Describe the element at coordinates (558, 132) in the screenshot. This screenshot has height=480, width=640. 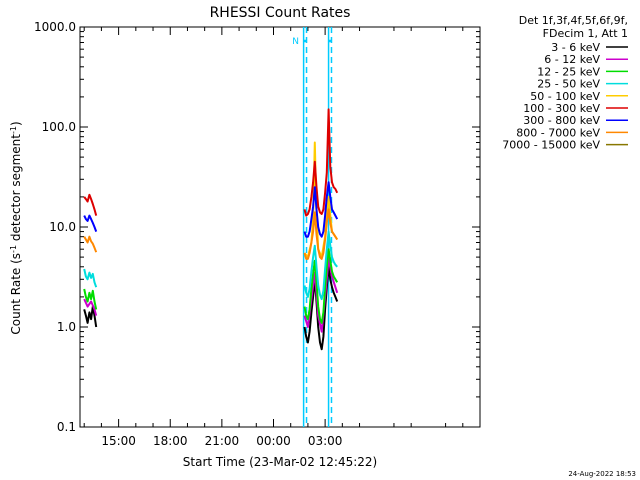
I see `legend-entry-label: 800 - 7000 keV` at that location.